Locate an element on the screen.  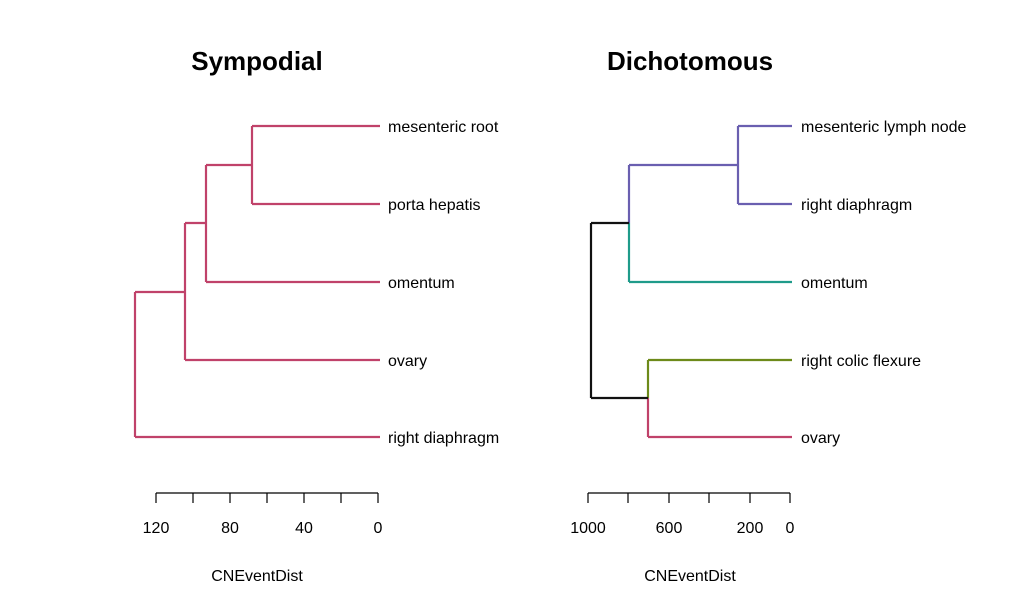
panel-title: Dichotomous is located at coordinates (690, 61).